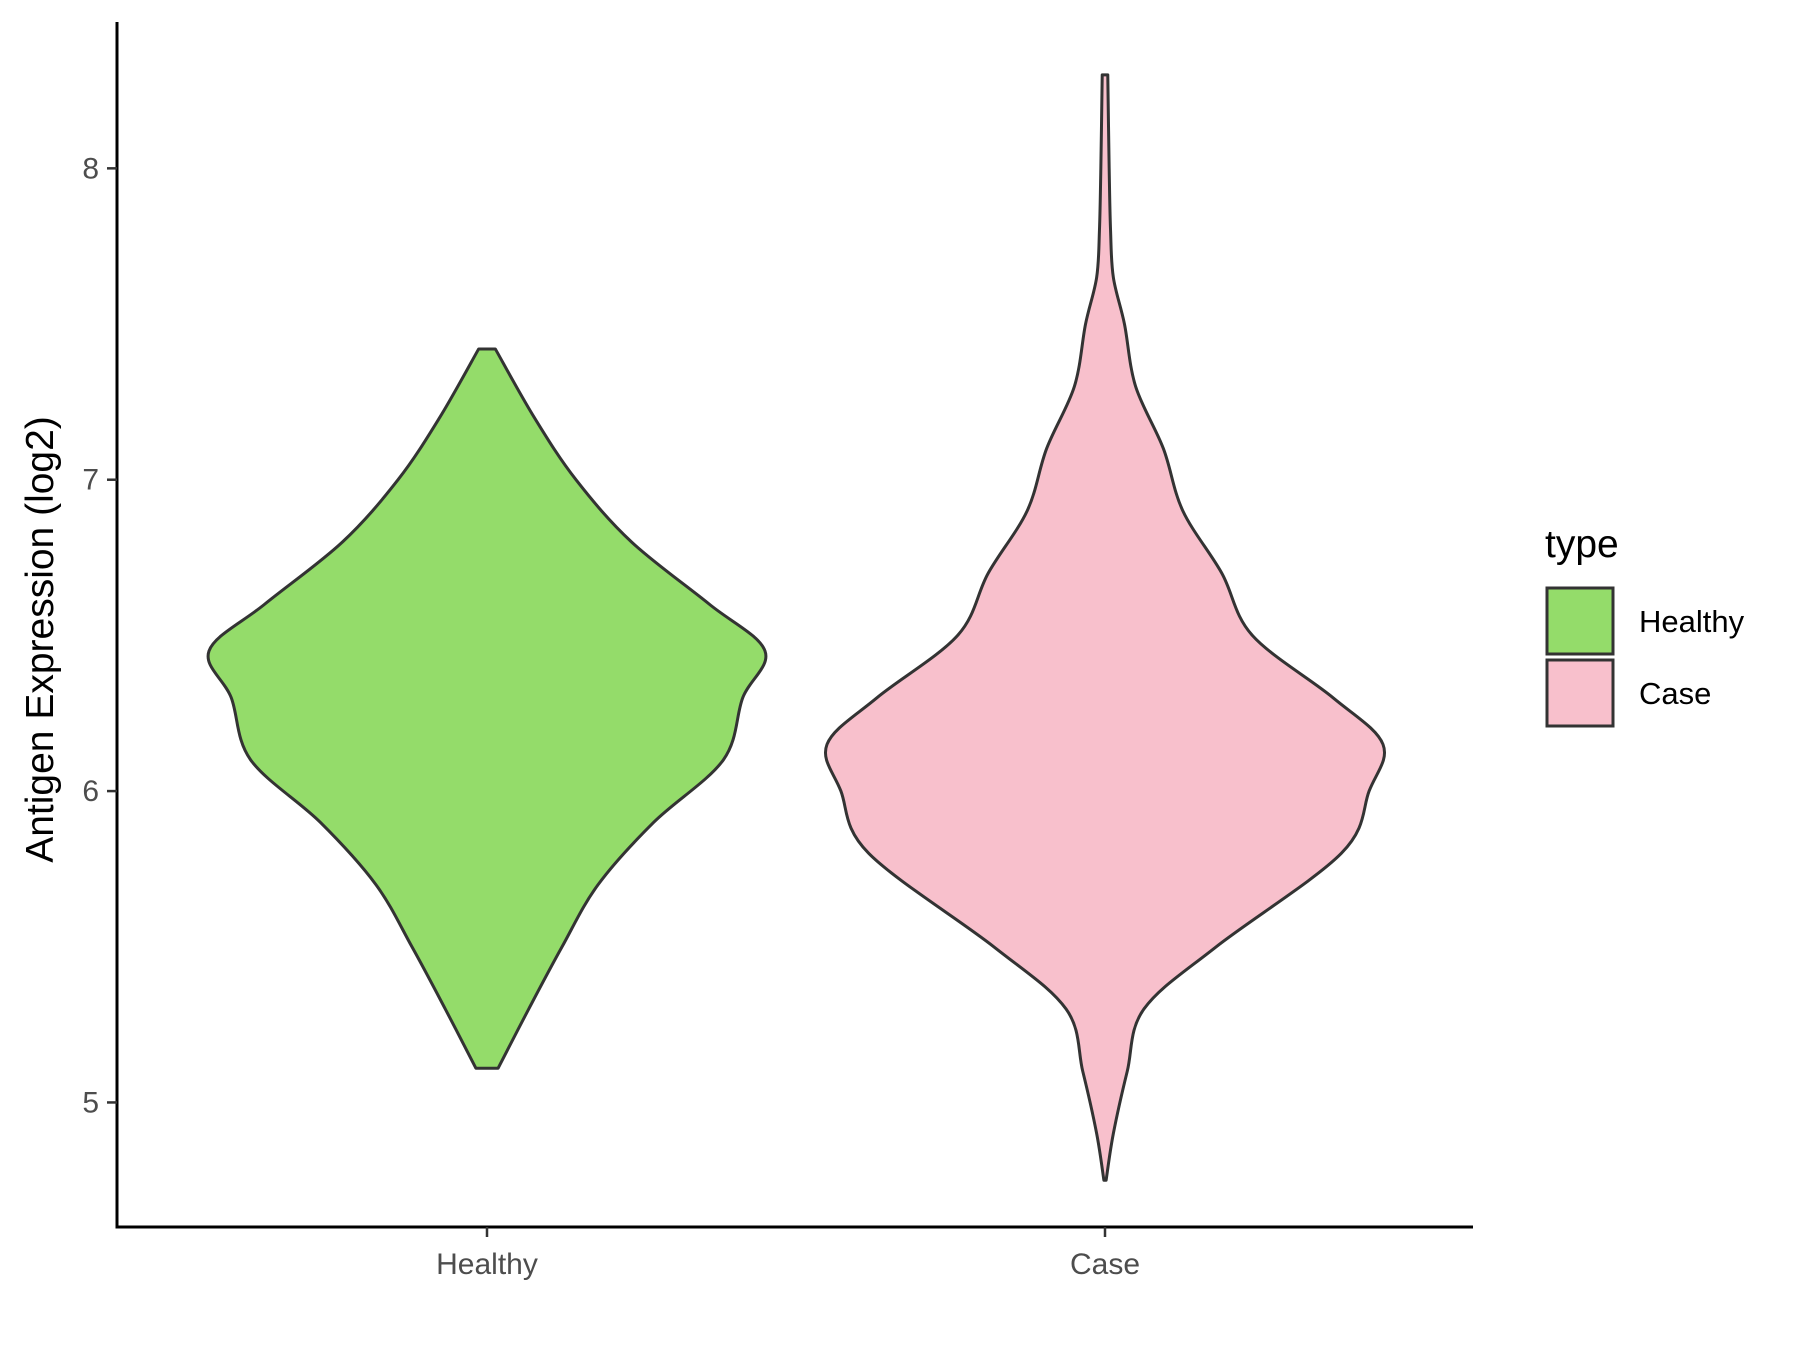 This screenshot has width=1800, height=1350. I want to click on legend-label-healthy: Healthy, so click(1692, 621).